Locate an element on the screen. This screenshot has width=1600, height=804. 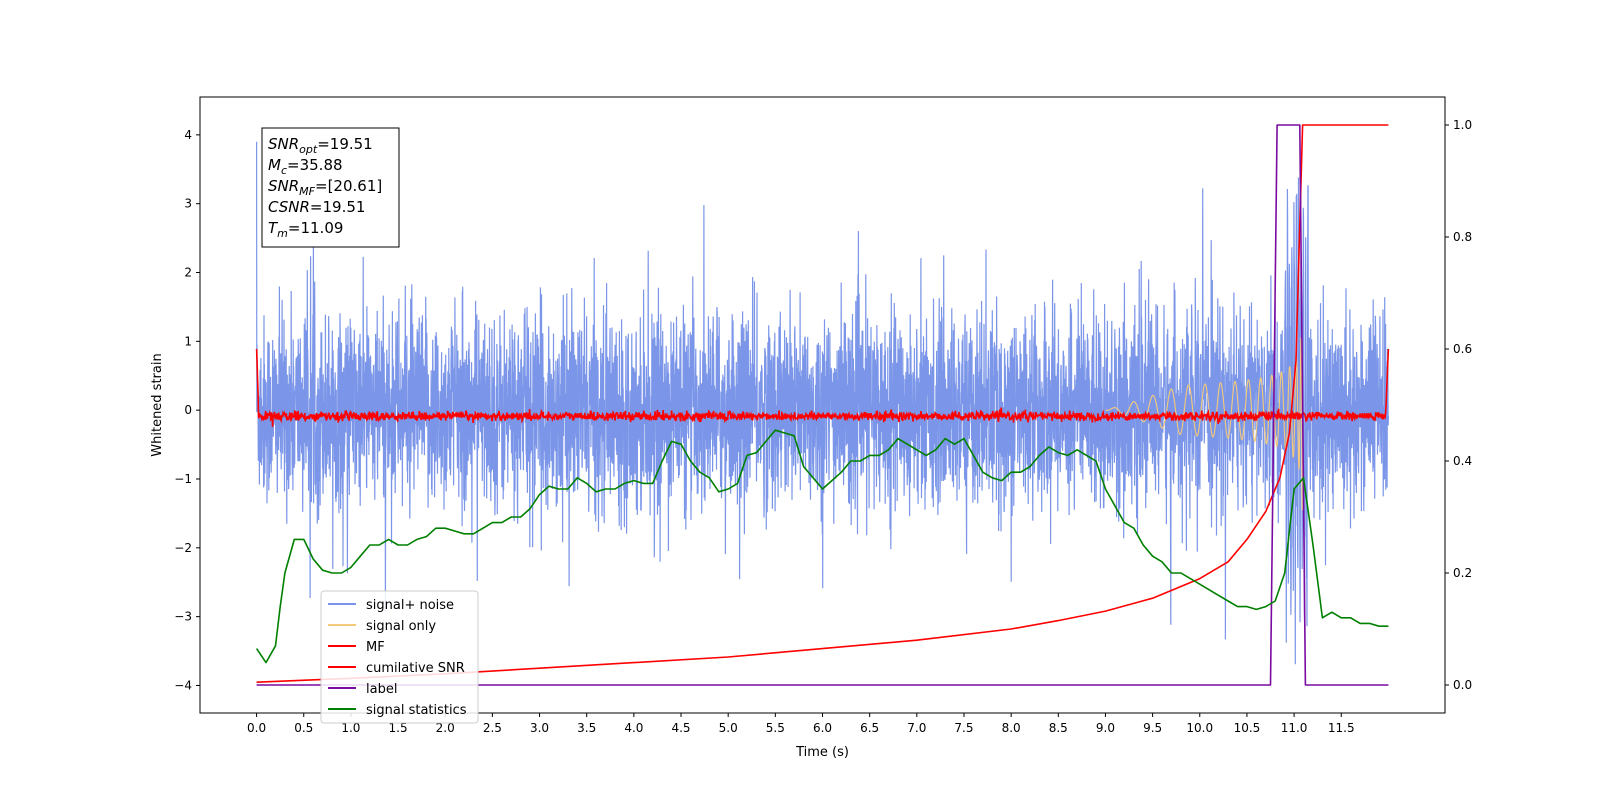
y-tick-label-right: 0.6 is located at coordinates (1462, 349).